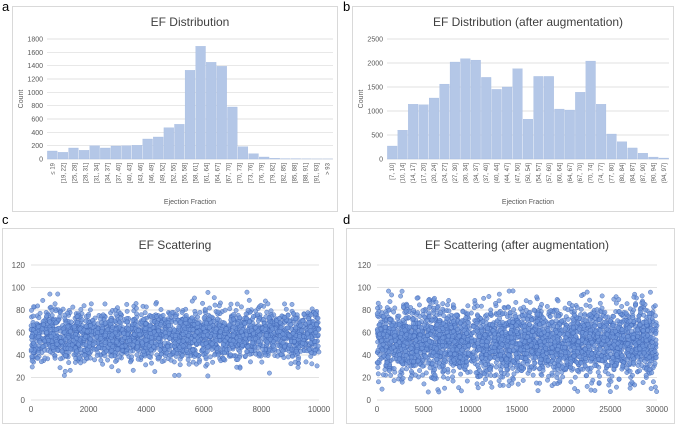 This screenshot has height=428, width=677. What do you see at coordinates (517, 245) in the screenshot?
I see `chart-title: EF Scattering (after augmentation)` at bounding box center [517, 245].